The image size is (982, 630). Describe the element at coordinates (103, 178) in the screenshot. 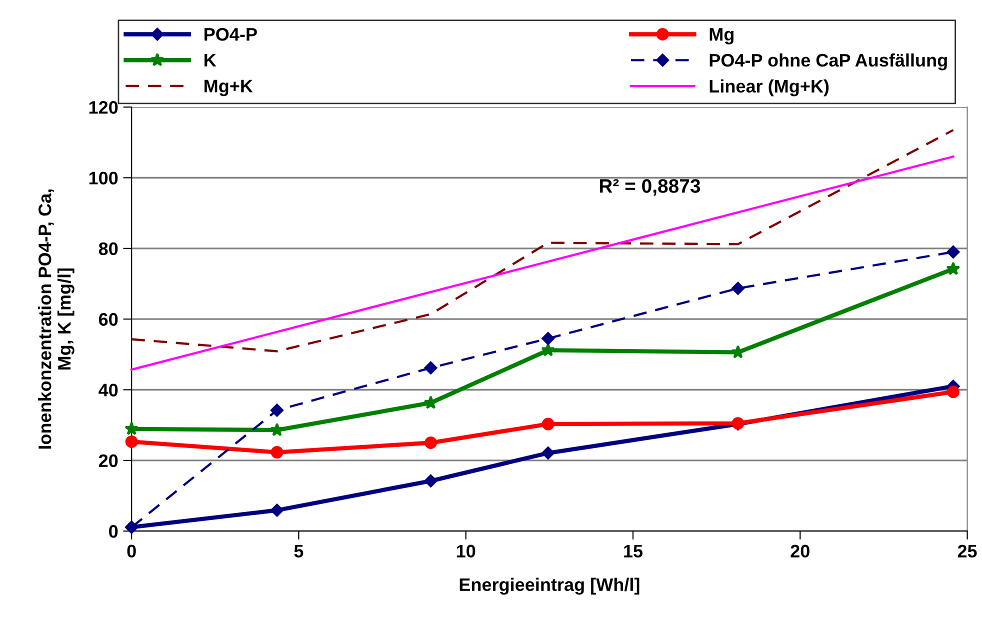

I see `y-tick-label: 100` at that location.